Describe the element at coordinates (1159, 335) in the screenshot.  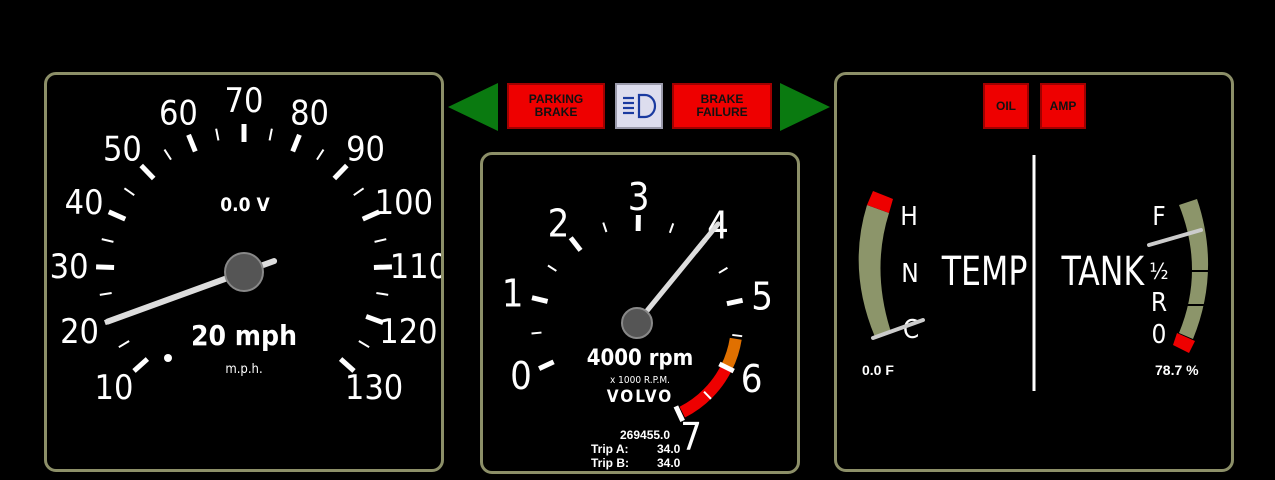
I see `fuel-empty-label: 0` at that location.